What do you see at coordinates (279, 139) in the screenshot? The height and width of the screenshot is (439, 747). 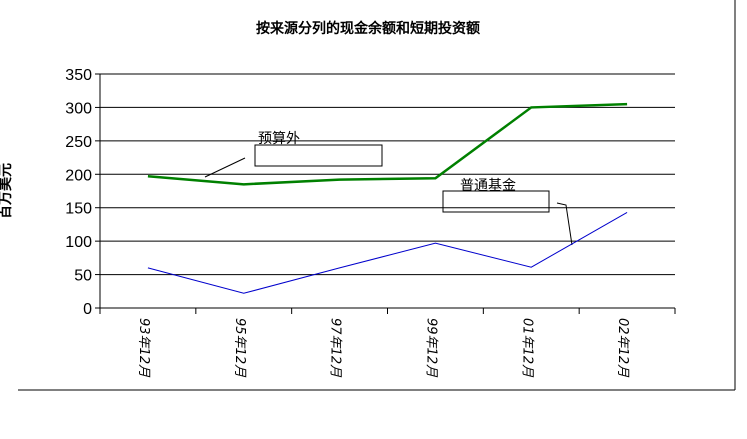 I see `series-callout-label: 预算外` at bounding box center [279, 139].